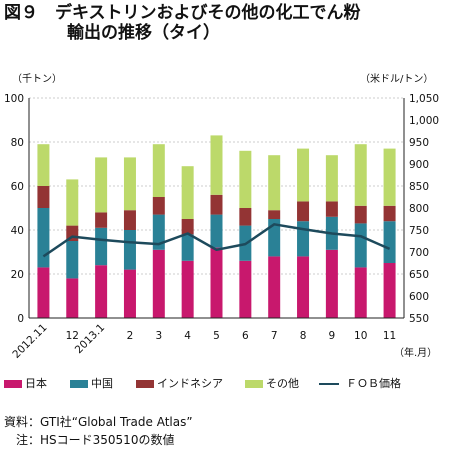 This screenshot has height=452, width=450. Describe the element at coordinates (37, 79) in the screenshot. I see `left-axis-unit: （千トン）` at that location.